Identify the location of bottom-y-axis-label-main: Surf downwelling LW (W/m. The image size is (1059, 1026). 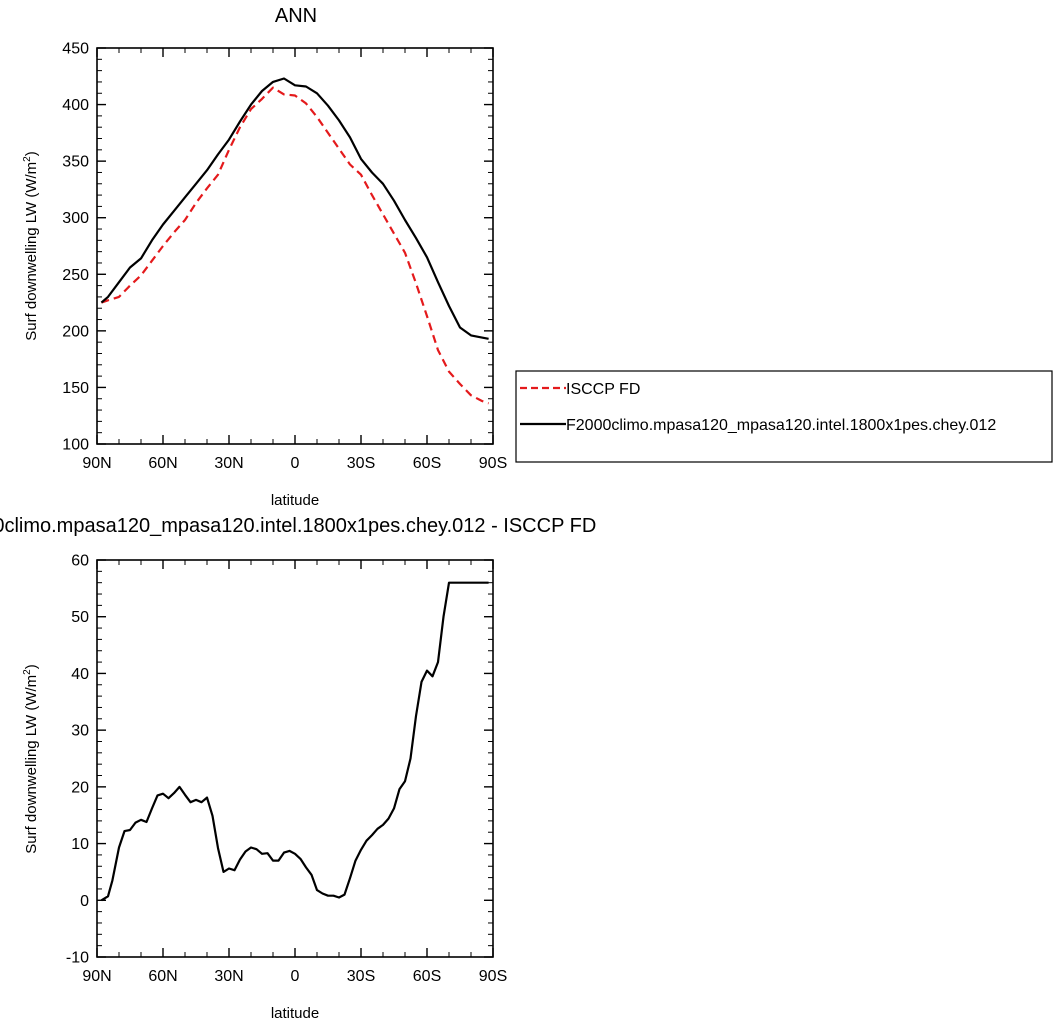
(31, 764).